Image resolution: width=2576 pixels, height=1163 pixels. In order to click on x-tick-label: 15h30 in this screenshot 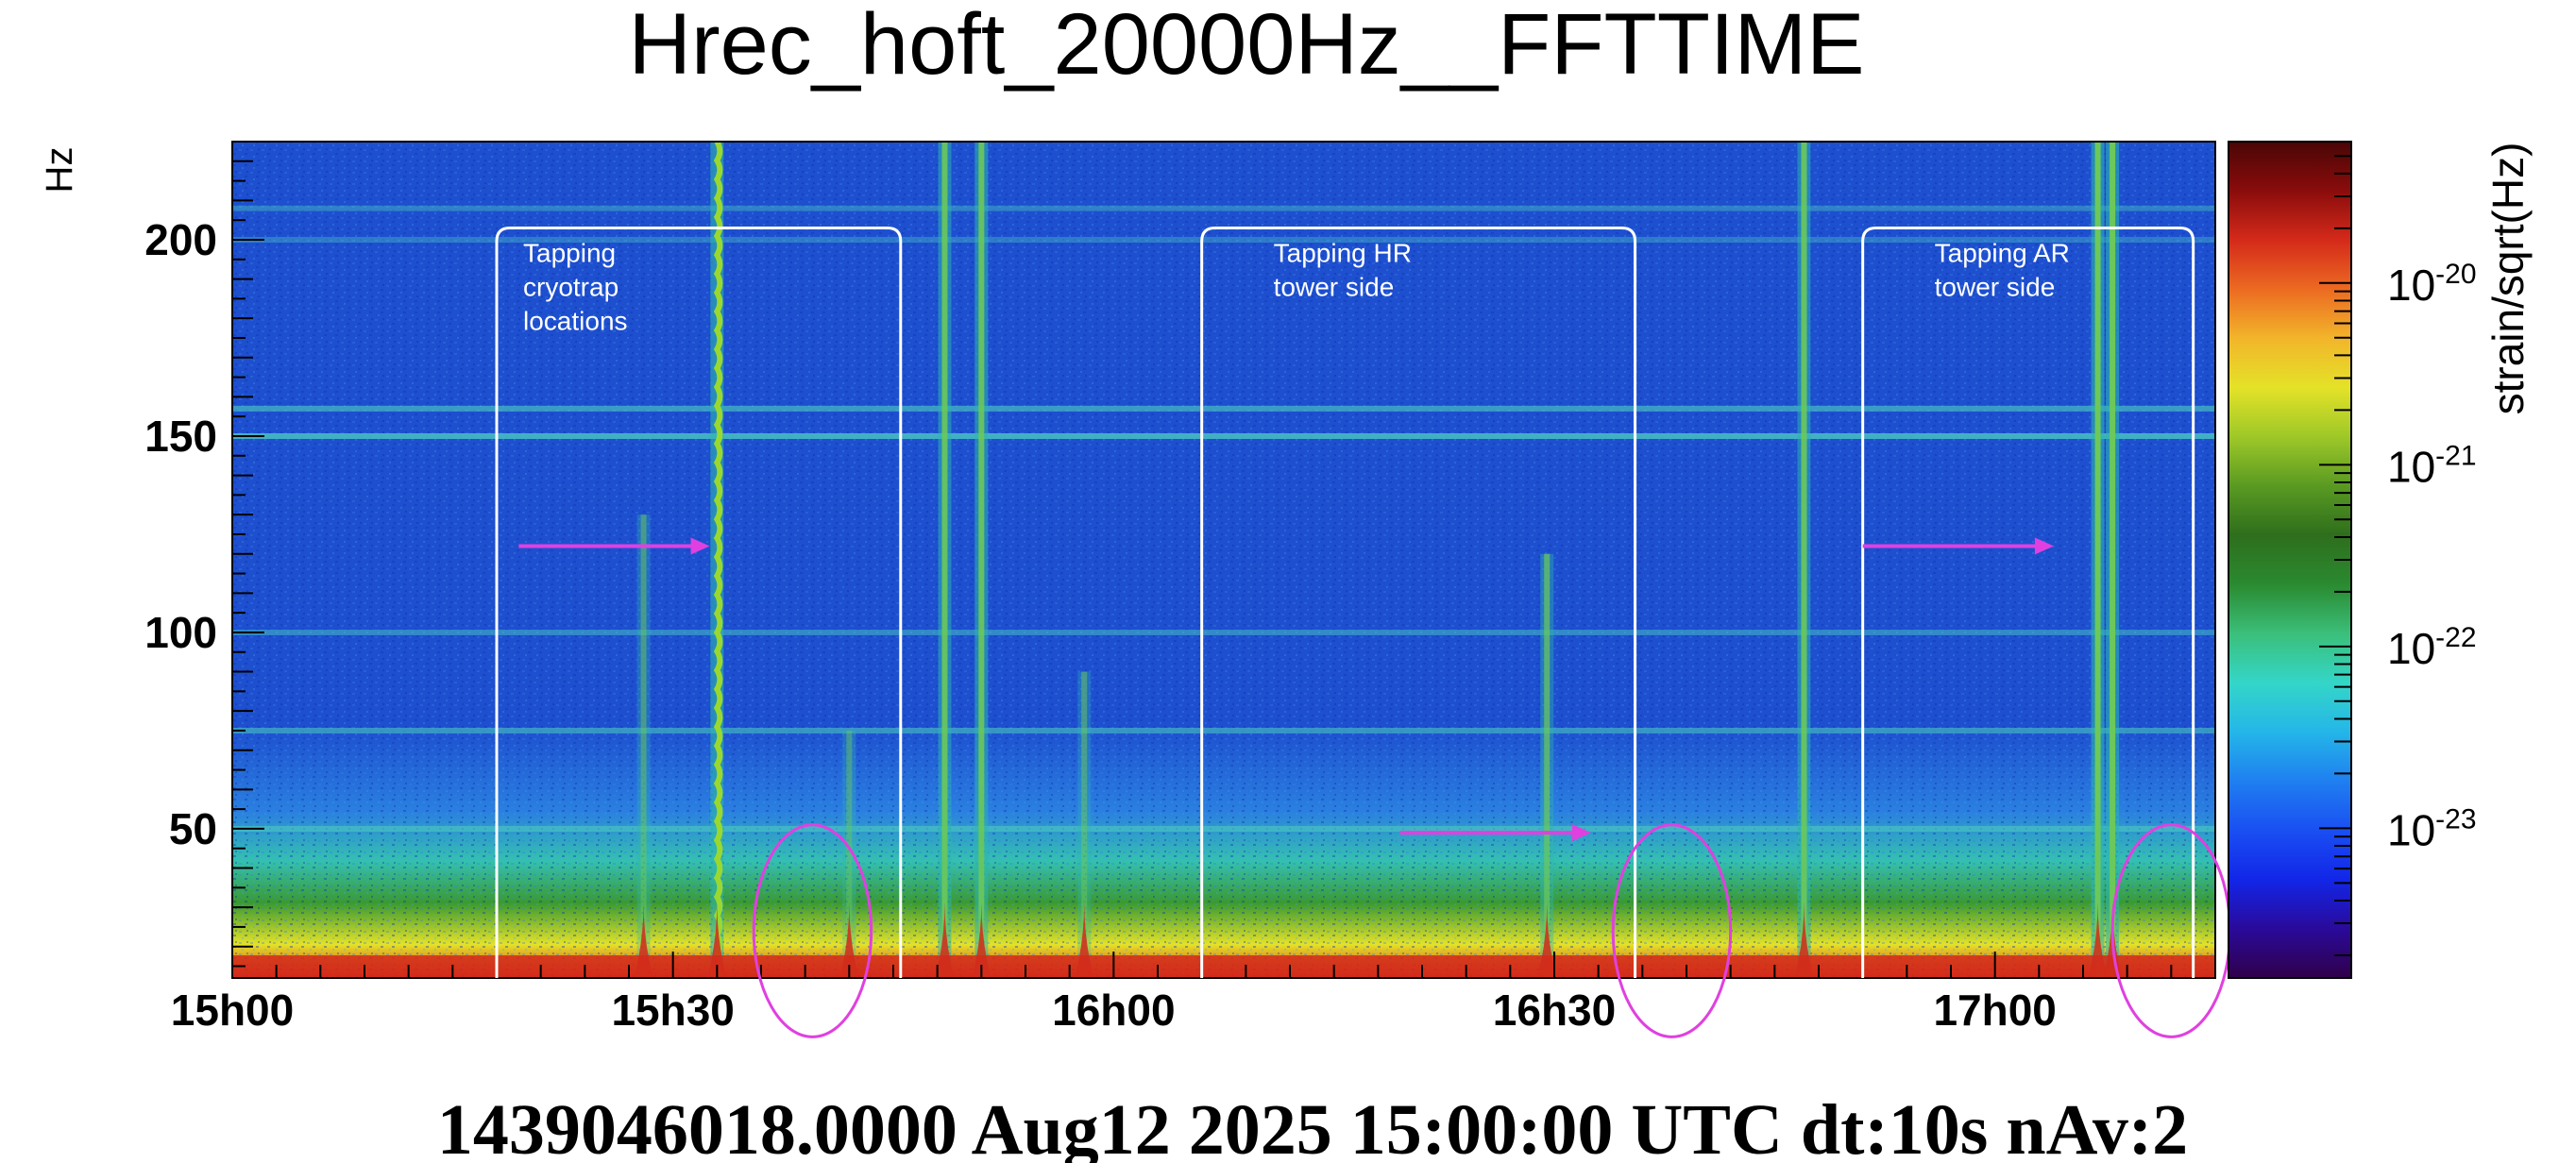, I will do `click(672, 1010)`.